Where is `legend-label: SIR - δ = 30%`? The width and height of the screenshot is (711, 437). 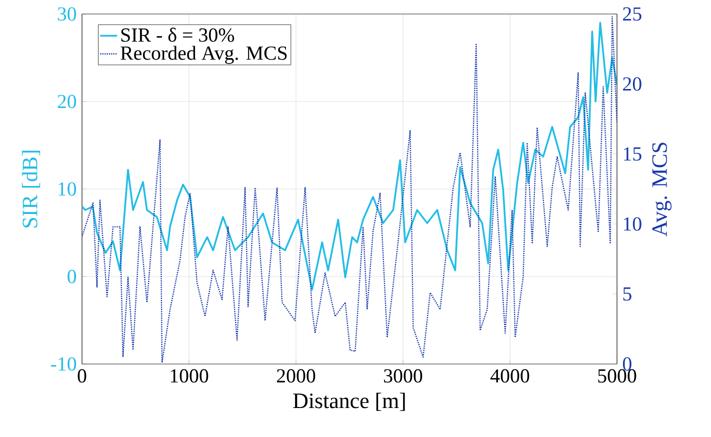 legend-label: SIR - δ = 30% is located at coordinates (177, 35).